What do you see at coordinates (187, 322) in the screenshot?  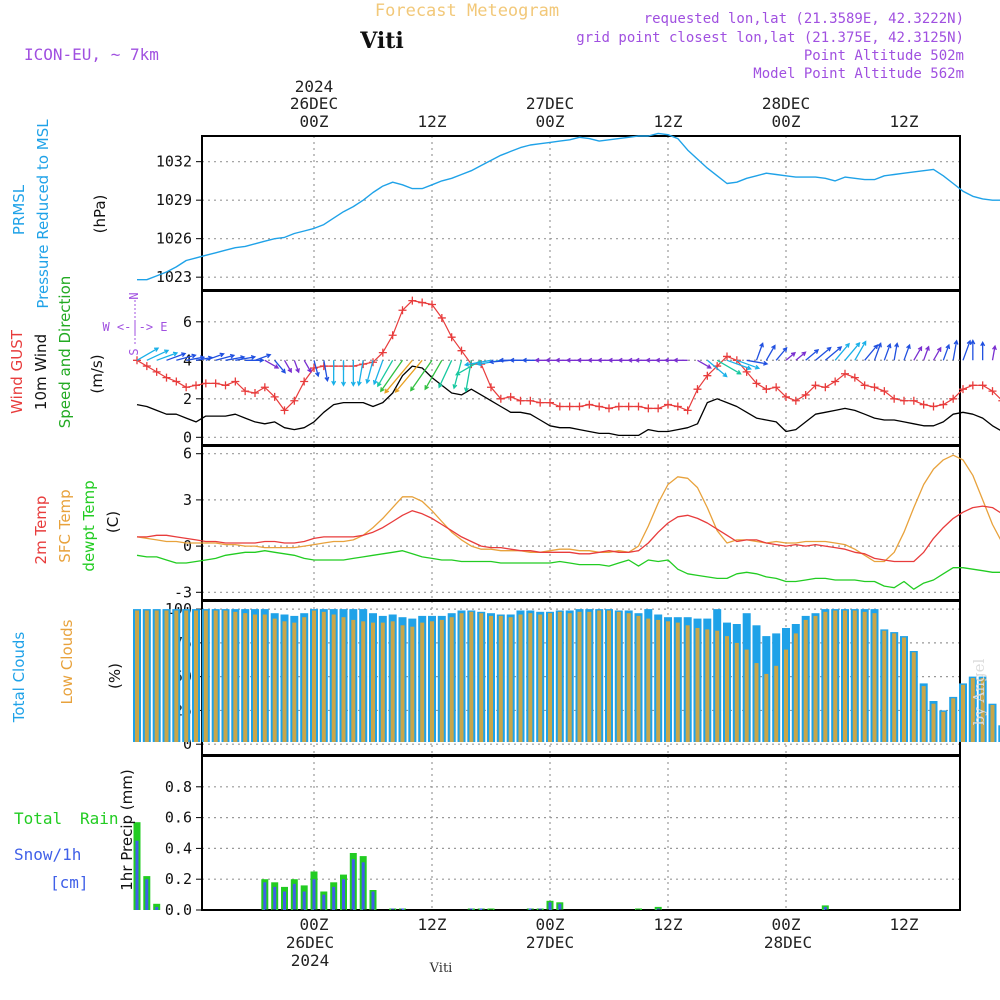 I see `y-tick-label: 6` at bounding box center [187, 322].